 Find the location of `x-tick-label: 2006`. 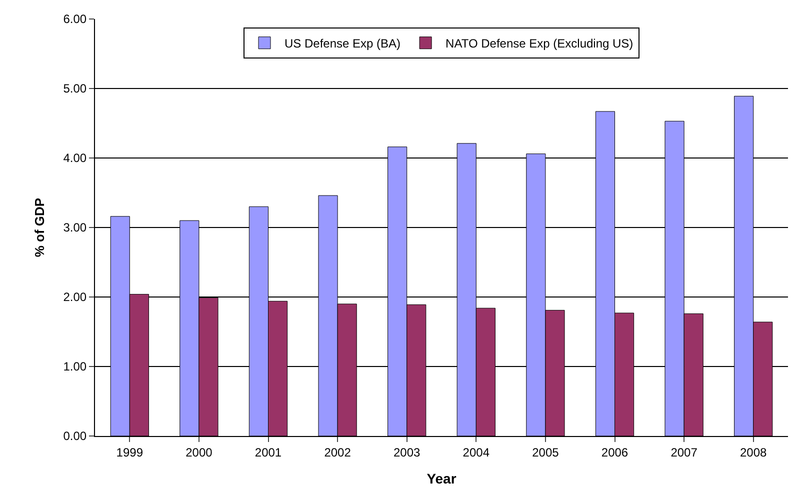

x-tick-label: 2006 is located at coordinates (614, 452).